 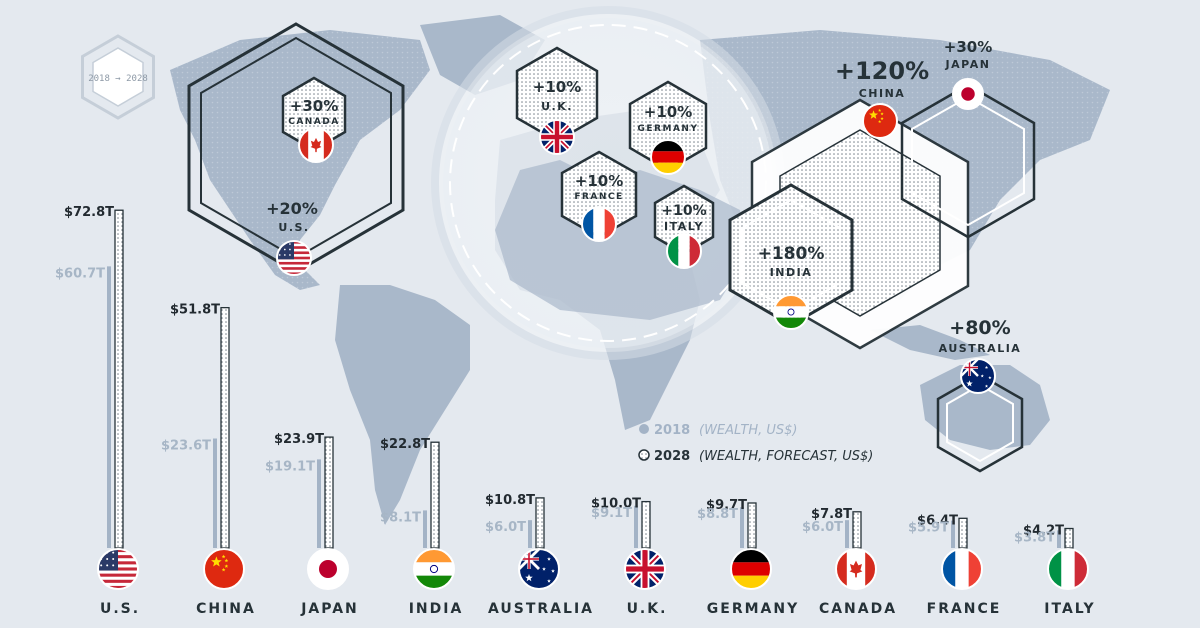 What do you see at coordinates (329, 492) in the screenshot?
I see `bar-2028-japan` at bounding box center [329, 492].